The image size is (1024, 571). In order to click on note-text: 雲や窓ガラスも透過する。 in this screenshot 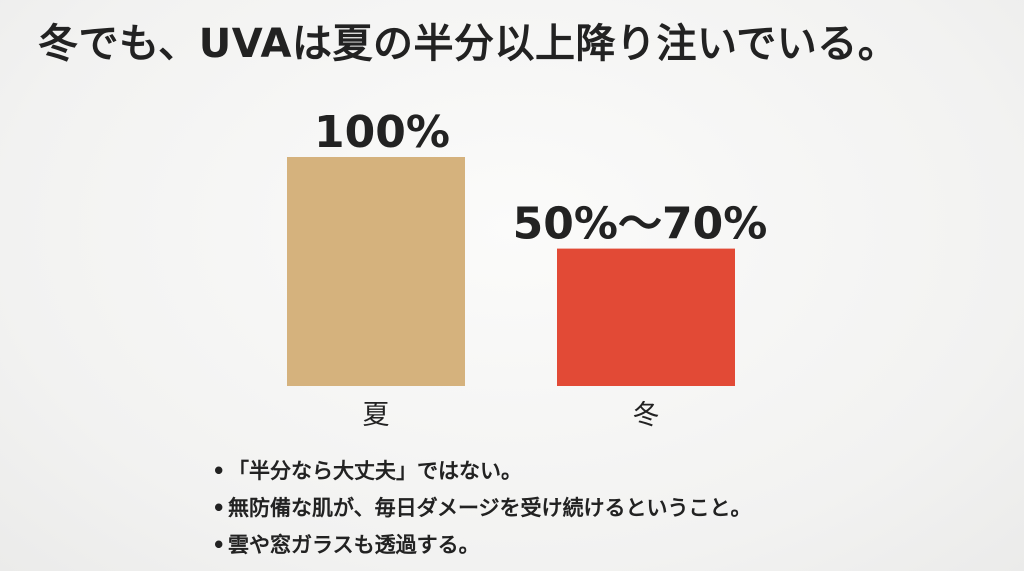, I will do `click(354, 545)`.